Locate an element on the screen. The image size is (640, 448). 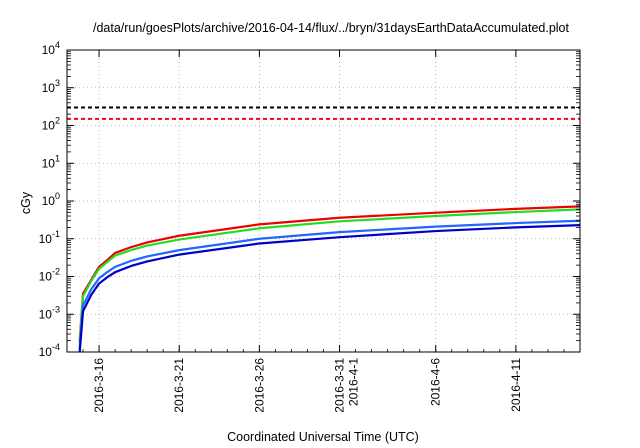
y-tick-label: 10⁻² is located at coordinates (49, 275).